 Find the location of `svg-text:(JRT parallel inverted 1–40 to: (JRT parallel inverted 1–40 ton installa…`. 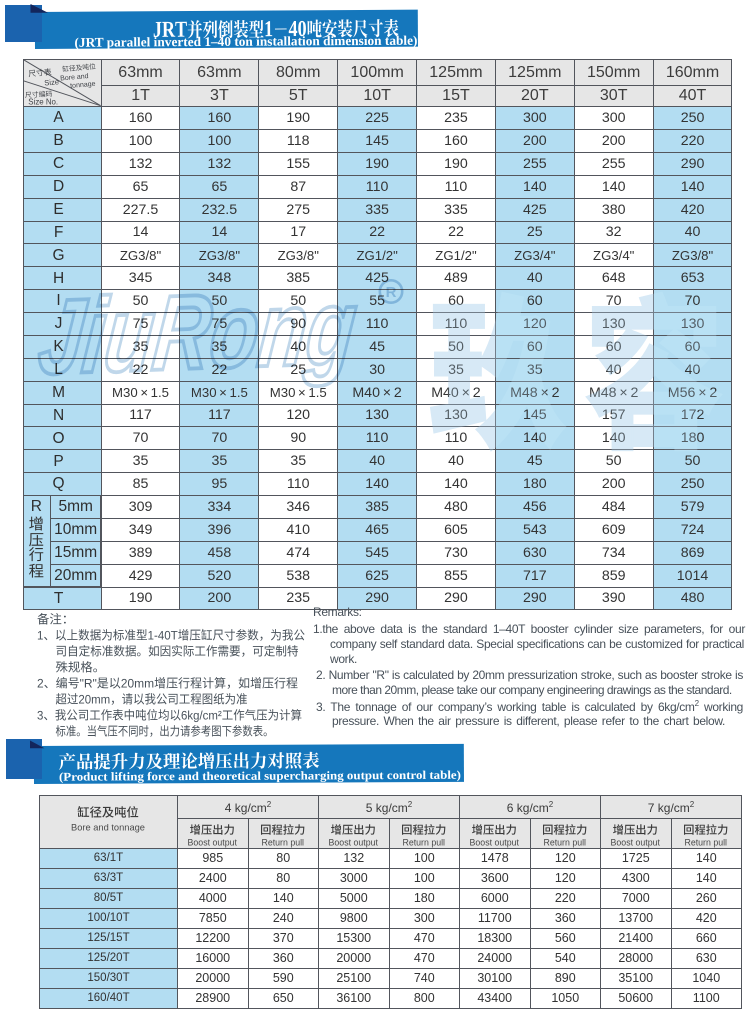

svg-text:(JRT parallel inverted 1–40 to: (JRT parallel inverted 1–40 ton installa… is located at coordinates (245, 41).